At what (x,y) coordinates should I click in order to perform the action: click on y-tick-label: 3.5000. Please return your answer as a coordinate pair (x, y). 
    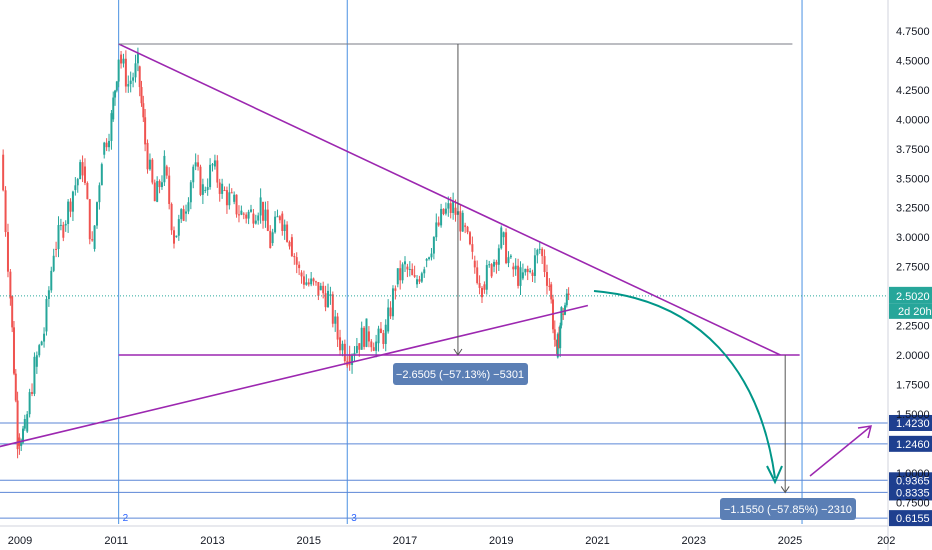
    Looking at the image, I should click on (913, 179).